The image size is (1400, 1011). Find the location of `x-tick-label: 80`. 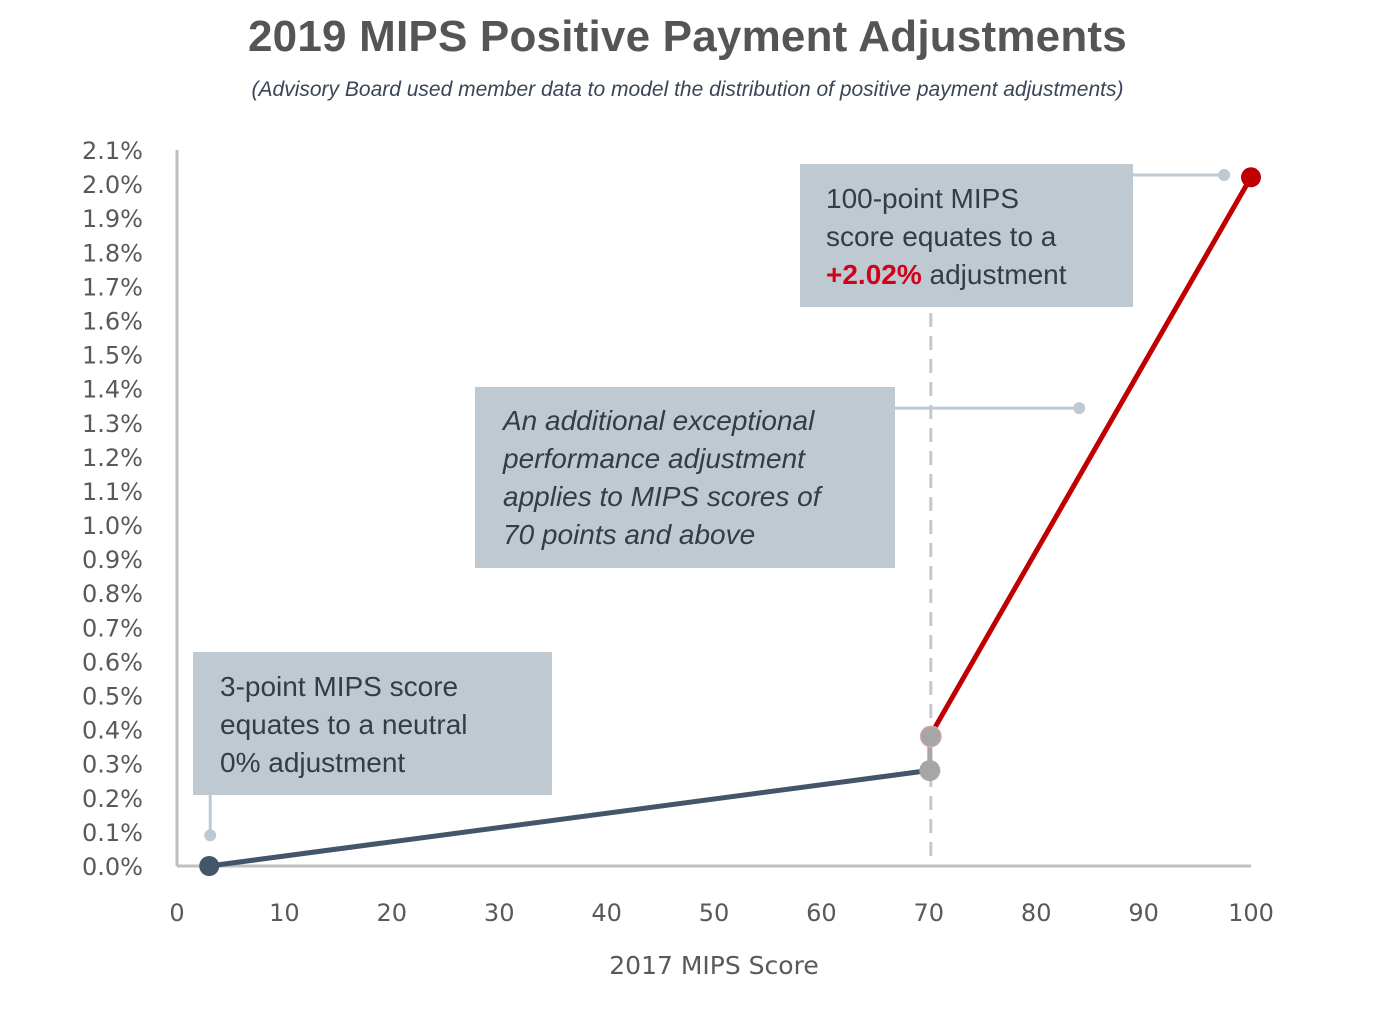

x-tick-label: 80 is located at coordinates (1036, 913).